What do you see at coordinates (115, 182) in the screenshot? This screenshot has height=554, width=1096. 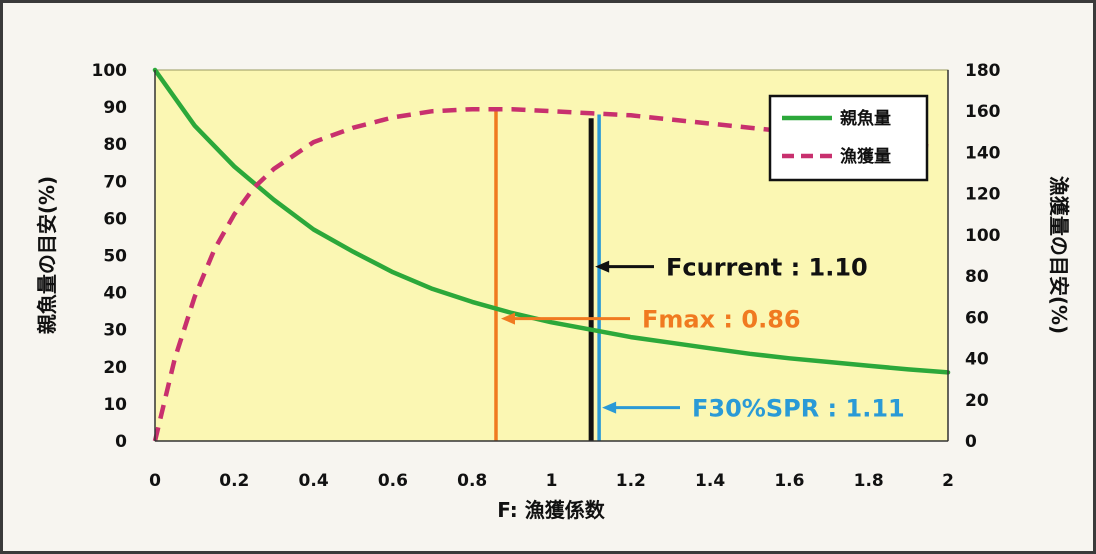 I see `y-left-tick-label: 70` at bounding box center [115, 182].